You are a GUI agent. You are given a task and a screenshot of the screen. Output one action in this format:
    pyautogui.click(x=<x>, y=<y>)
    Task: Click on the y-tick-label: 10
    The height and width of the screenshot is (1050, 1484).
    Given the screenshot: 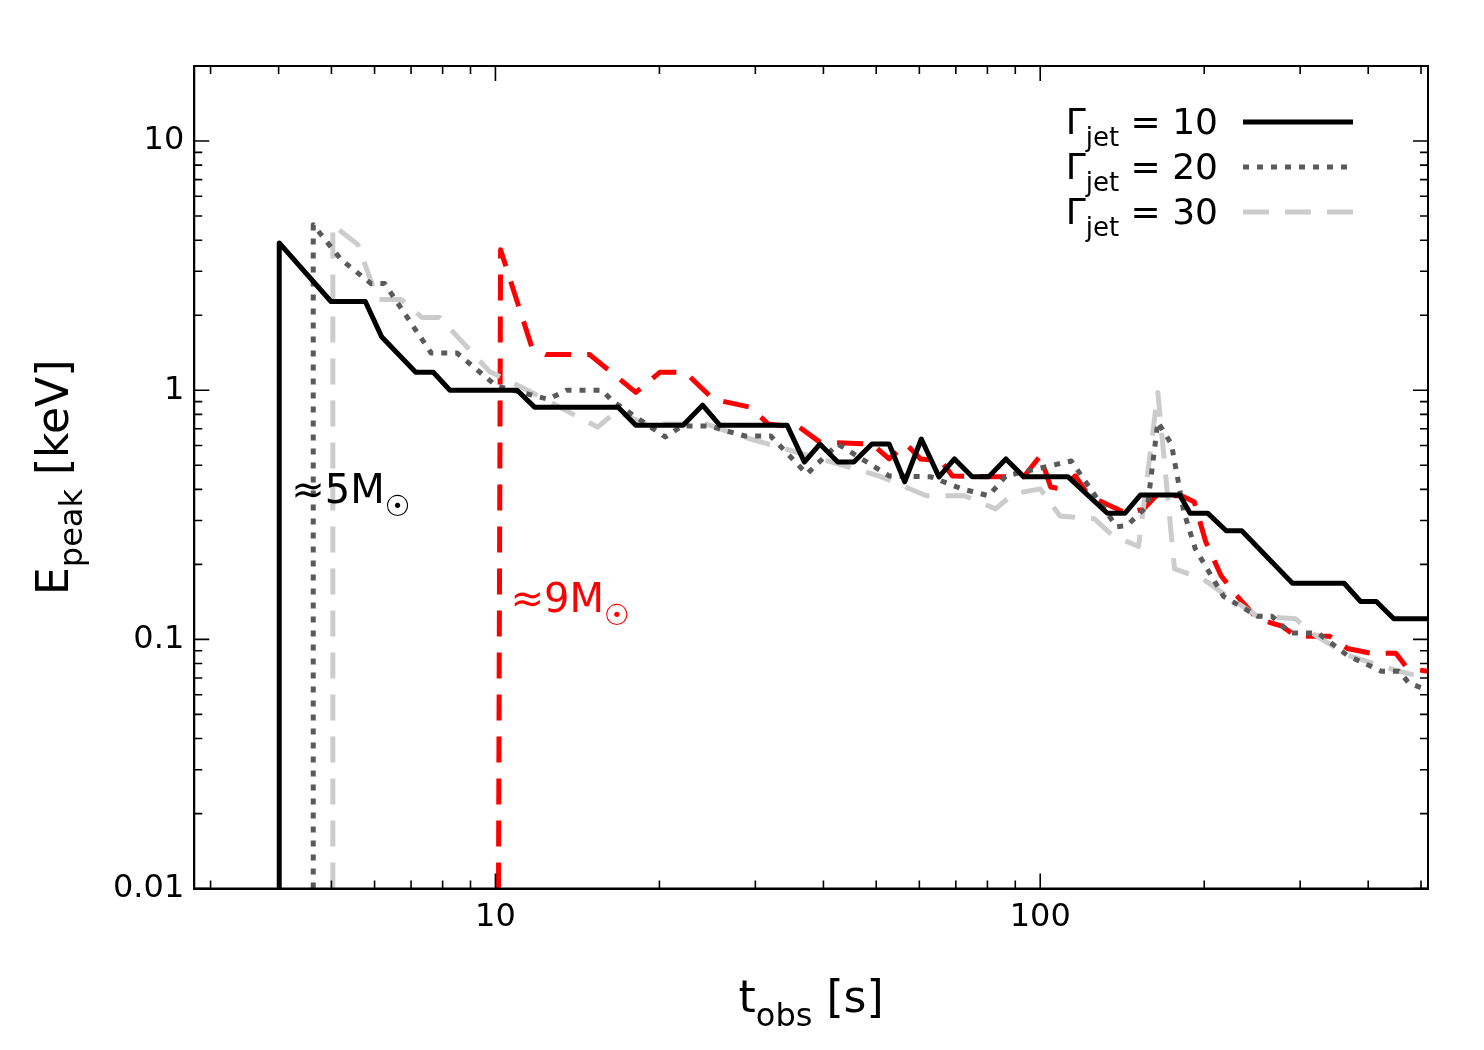 What is the action you would take?
    pyautogui.click(x=164, y=138)
    